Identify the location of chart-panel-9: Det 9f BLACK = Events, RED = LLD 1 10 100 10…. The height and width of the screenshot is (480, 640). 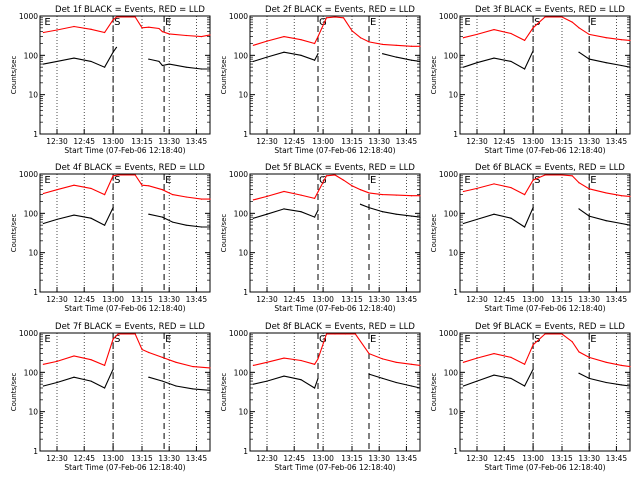
(530, 397).